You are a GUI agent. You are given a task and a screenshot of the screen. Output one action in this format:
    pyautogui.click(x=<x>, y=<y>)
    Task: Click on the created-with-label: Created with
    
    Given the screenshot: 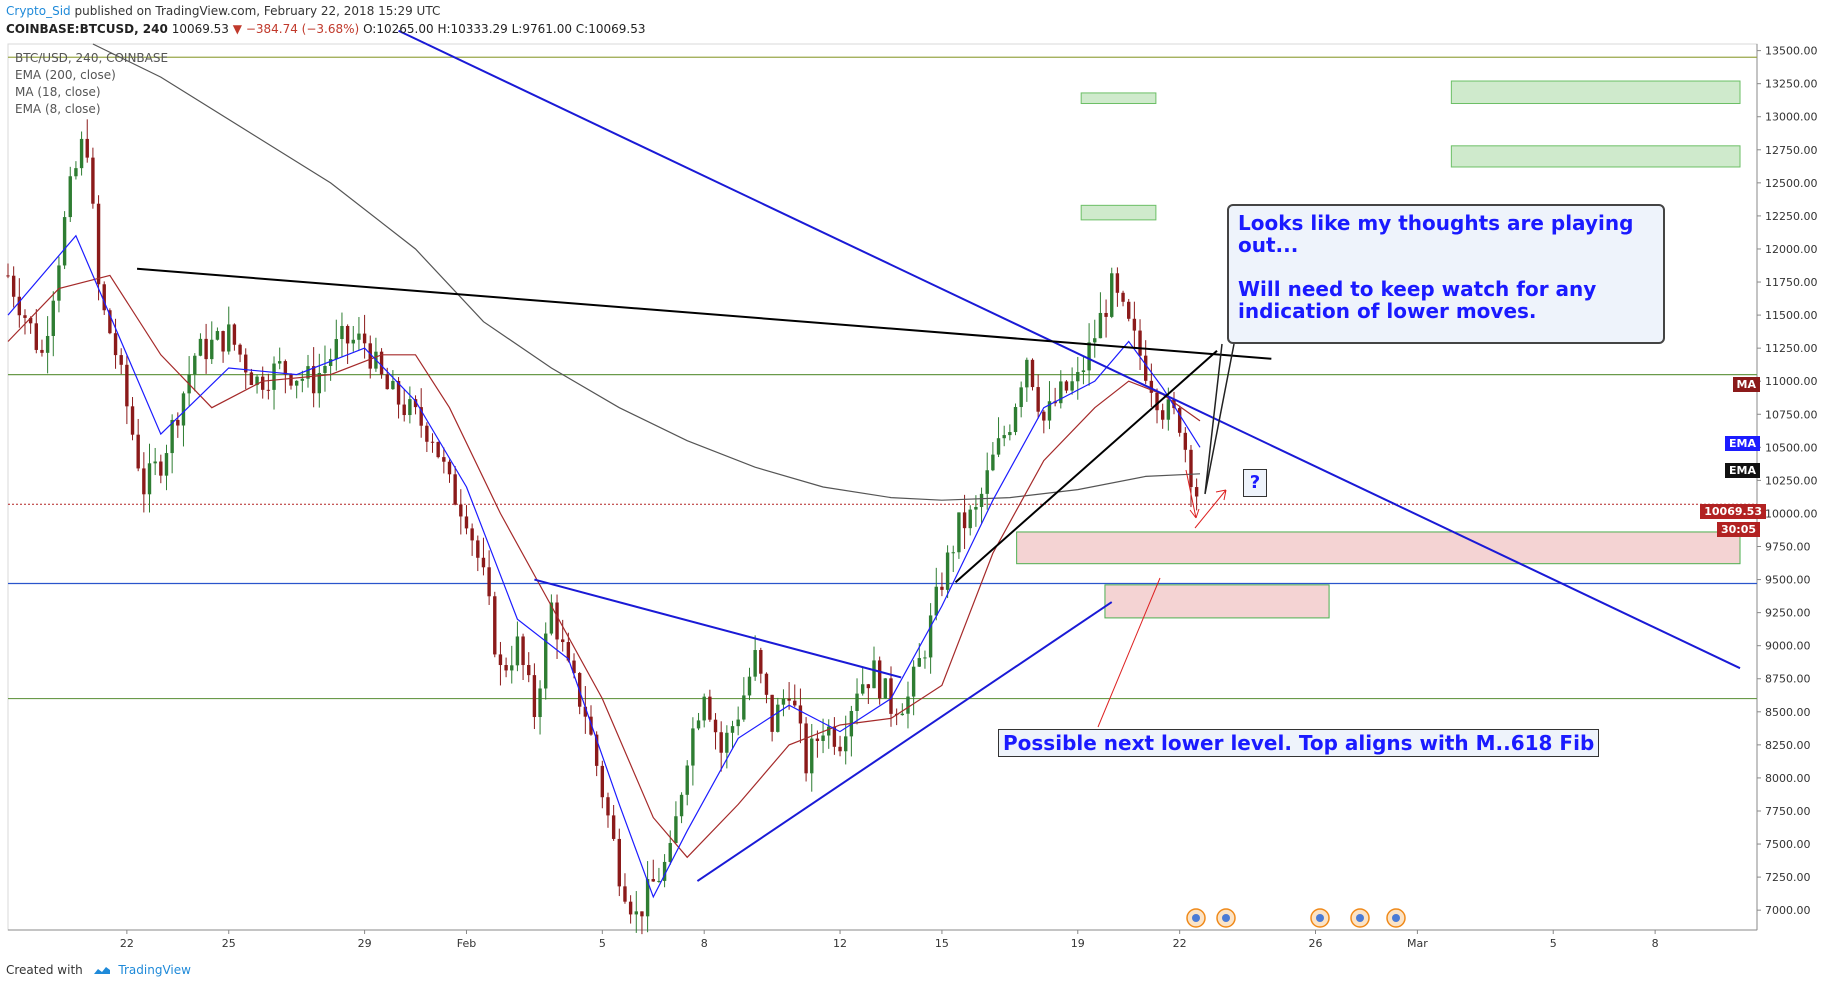 What is the action you would take?
    pyautogui.click(x=44, y=970)
    